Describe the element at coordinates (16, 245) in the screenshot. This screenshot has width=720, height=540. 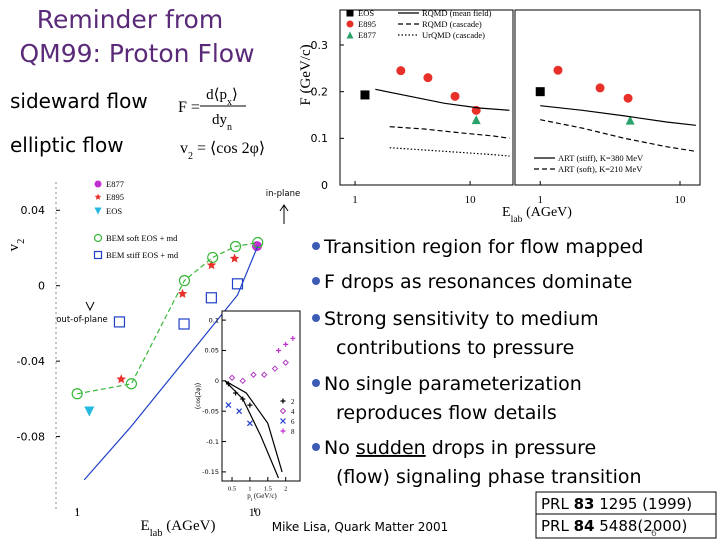
I see `y-axis-label: v2` at that location.